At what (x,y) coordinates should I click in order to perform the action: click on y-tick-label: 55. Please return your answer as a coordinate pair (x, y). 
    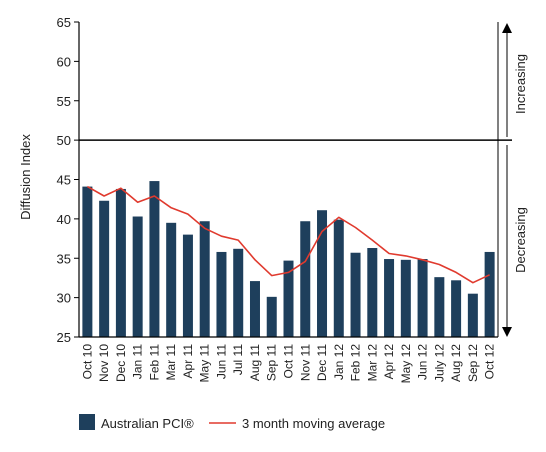
    Looking at the image, I should click on (64, 101).